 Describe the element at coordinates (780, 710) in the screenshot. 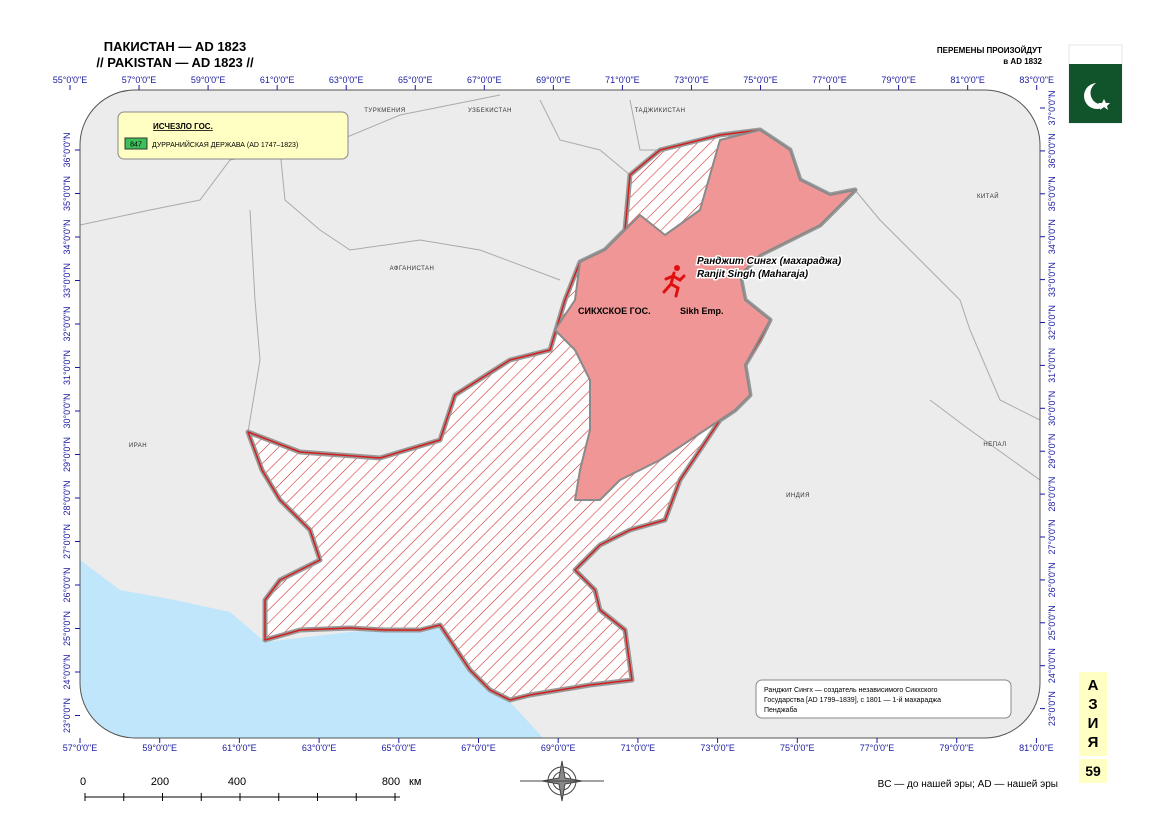

I see `note-line: Пенджаба` at that location.